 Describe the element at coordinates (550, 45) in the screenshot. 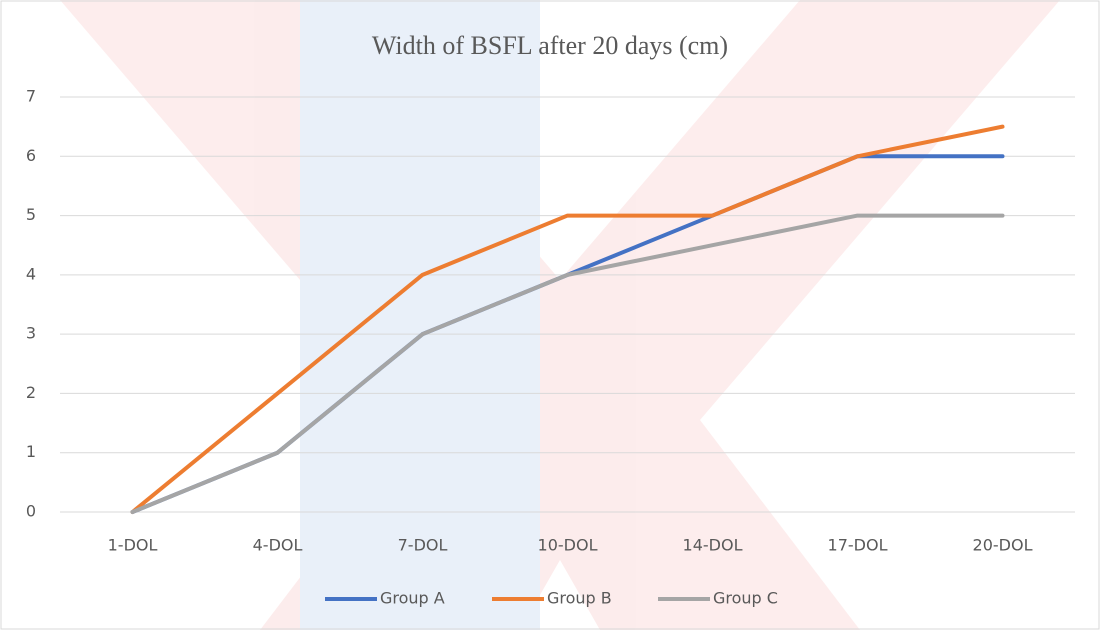

I see `chart-title: Width of BSFL after 20 days (cm)` at that location.